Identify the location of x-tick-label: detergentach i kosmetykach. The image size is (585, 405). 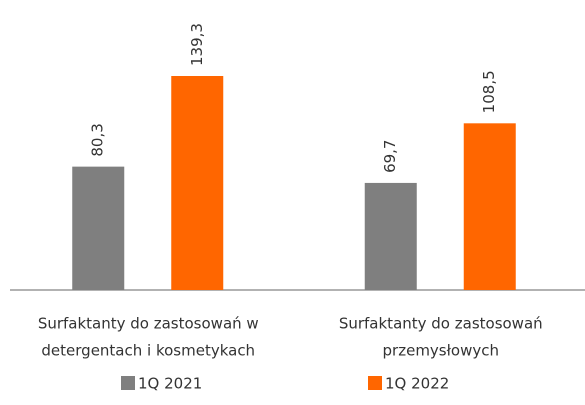
(148, 351).